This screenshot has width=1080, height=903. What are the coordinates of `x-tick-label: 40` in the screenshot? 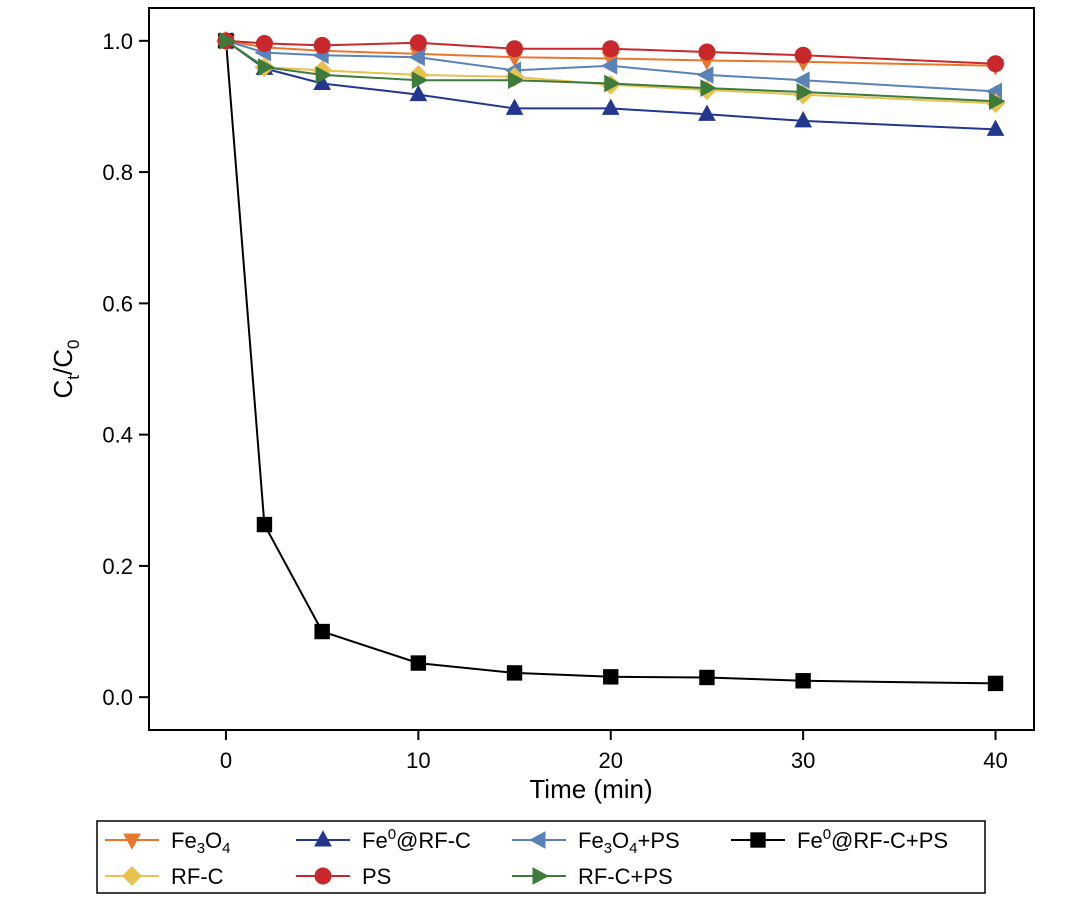 It's located at (995, 760).